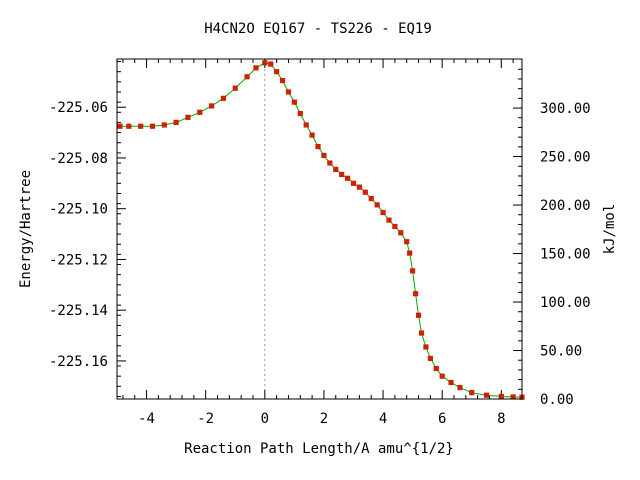 The width and height of the screenshot is (640, 480). What do you see at coordinates (565, 255) in the screenshot?
I see `y2-tick-label: 150.00` at bounding box center [565, 255].